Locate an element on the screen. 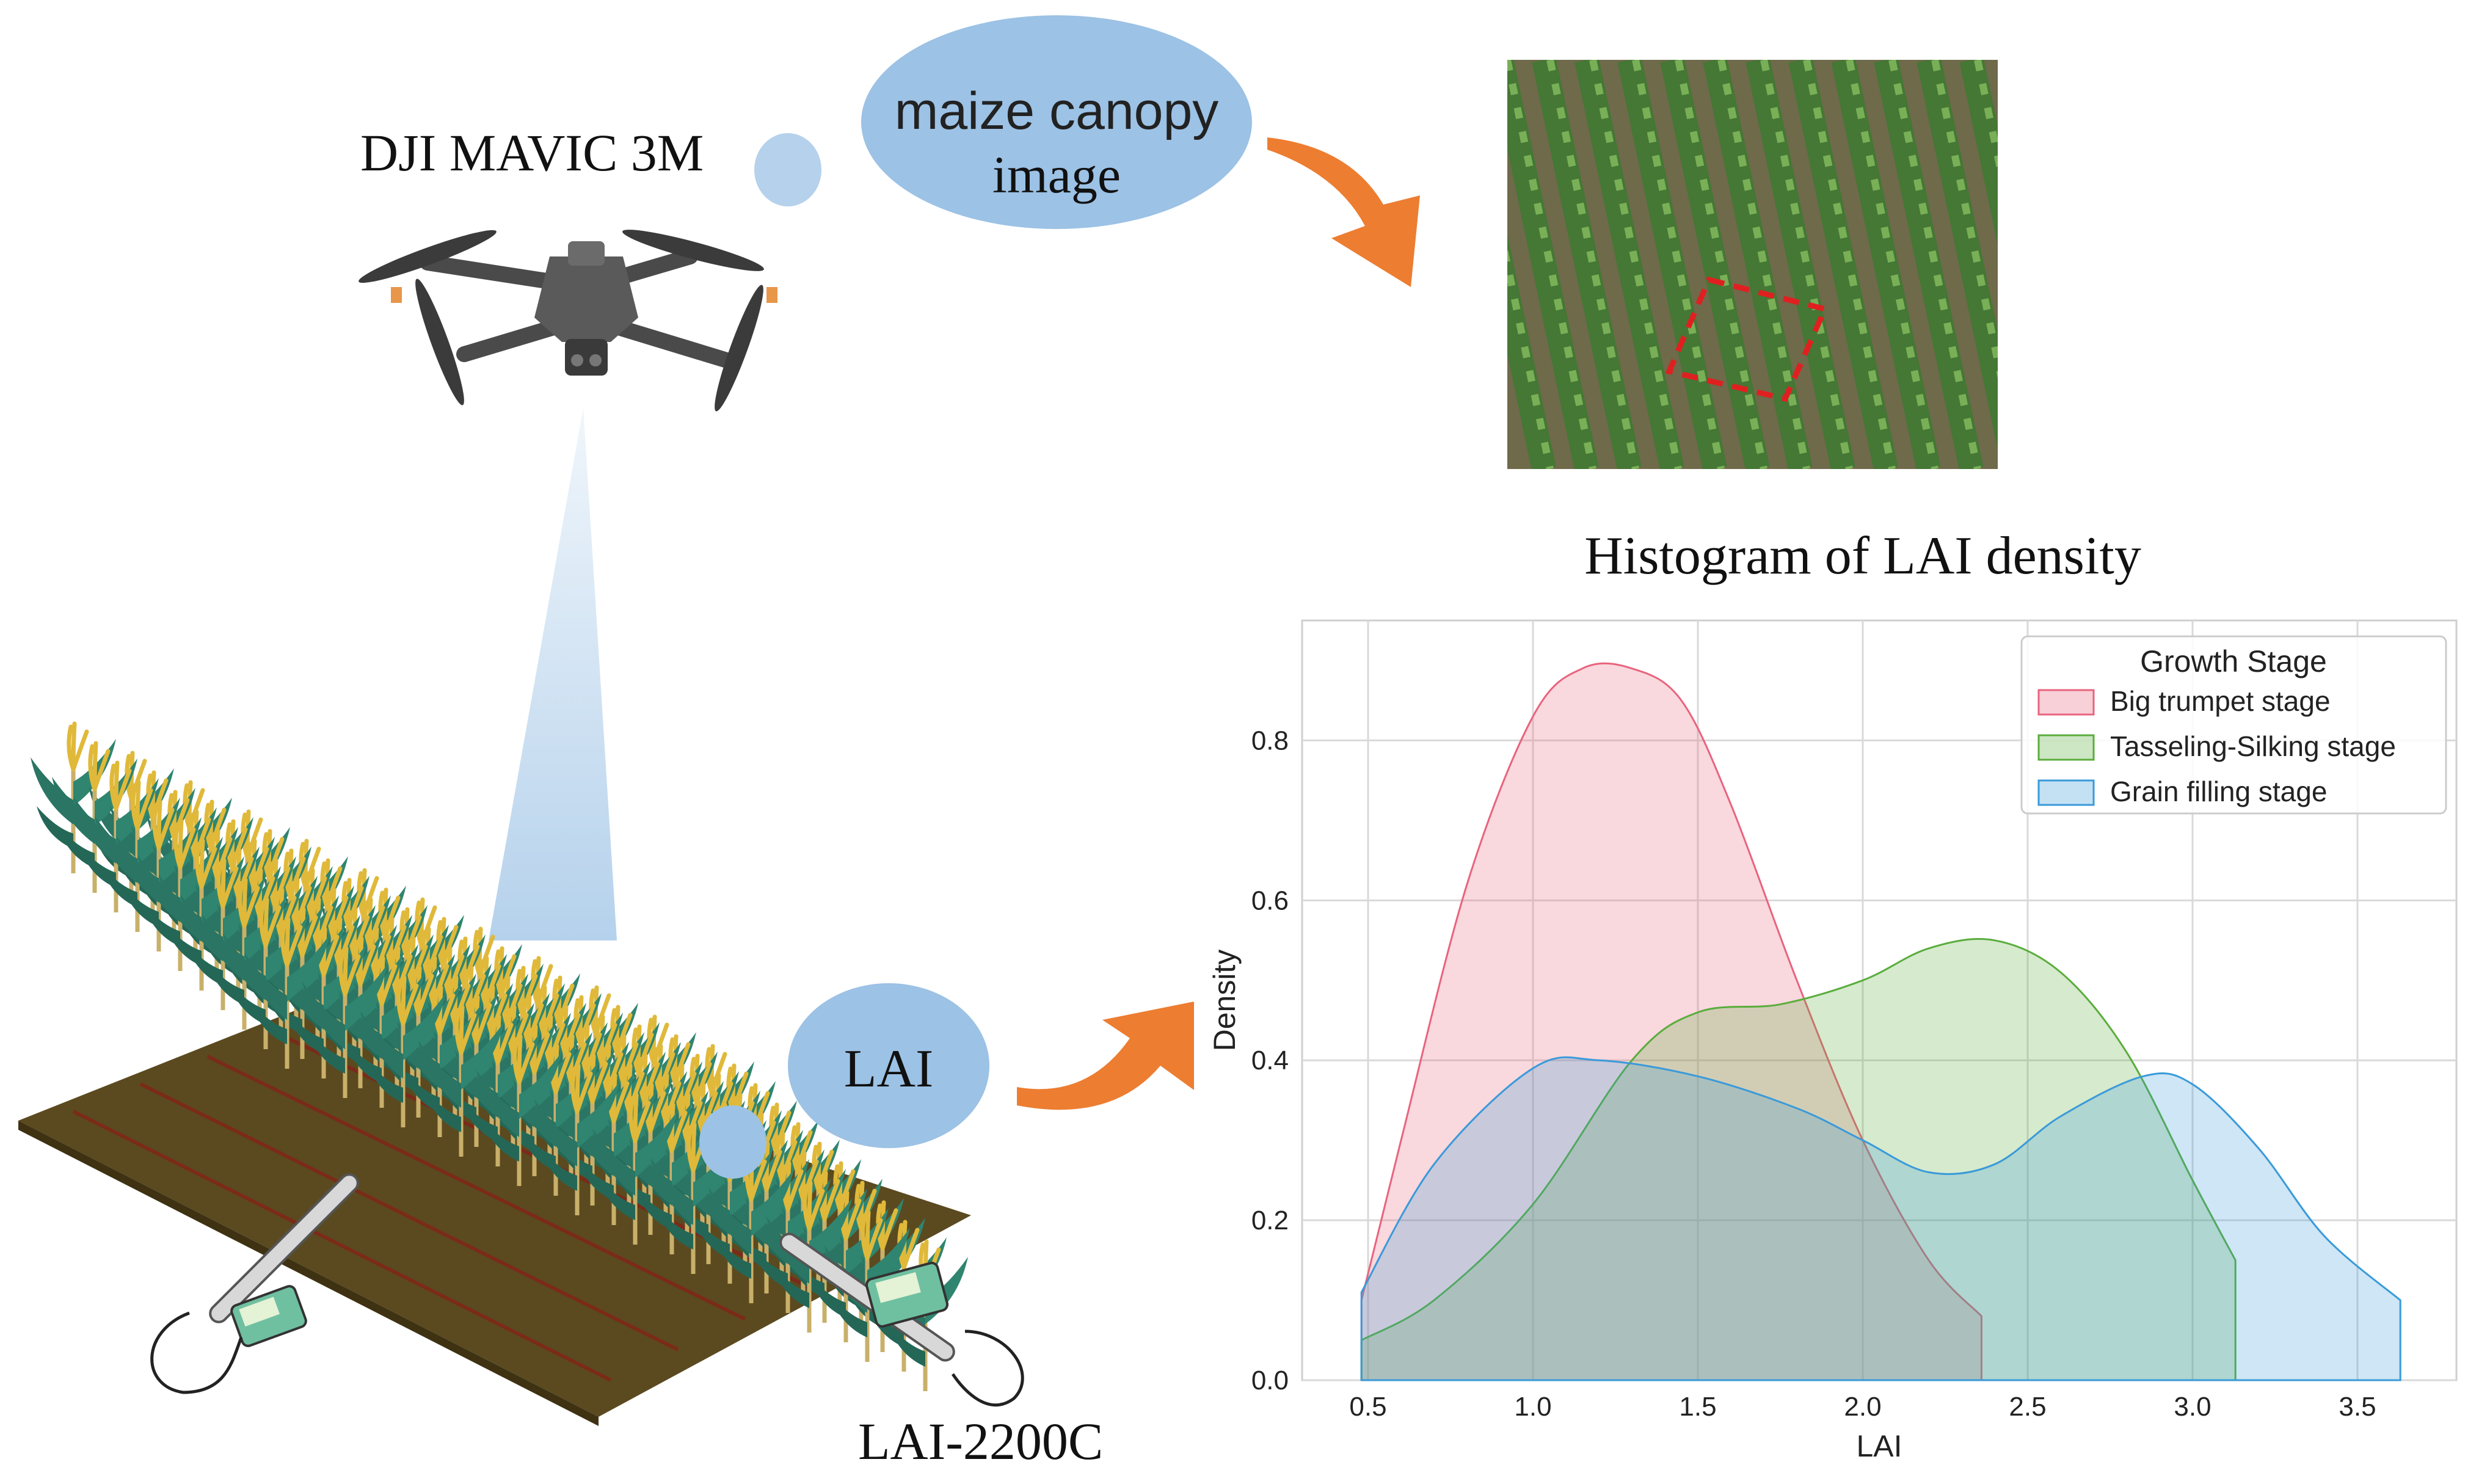 This screenshot has height=1484, width=2490. y-tick-label: 0.4 is located at coordinates (1270, 1060).